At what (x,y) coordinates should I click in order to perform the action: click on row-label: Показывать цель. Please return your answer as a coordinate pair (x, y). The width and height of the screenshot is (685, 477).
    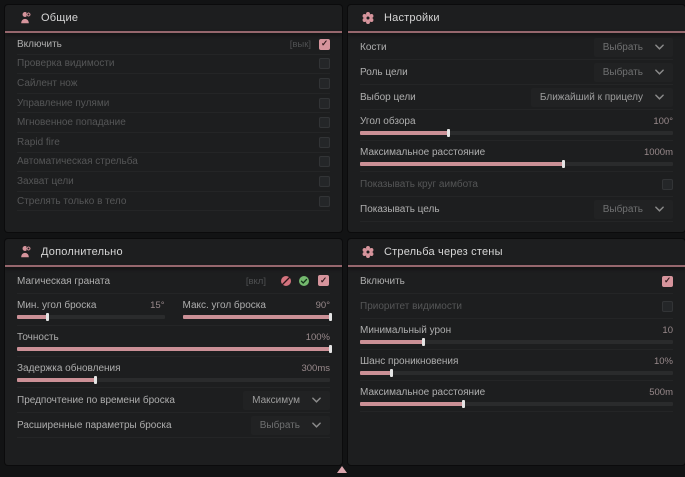
    Looking at the image, I should click on (400, 209).